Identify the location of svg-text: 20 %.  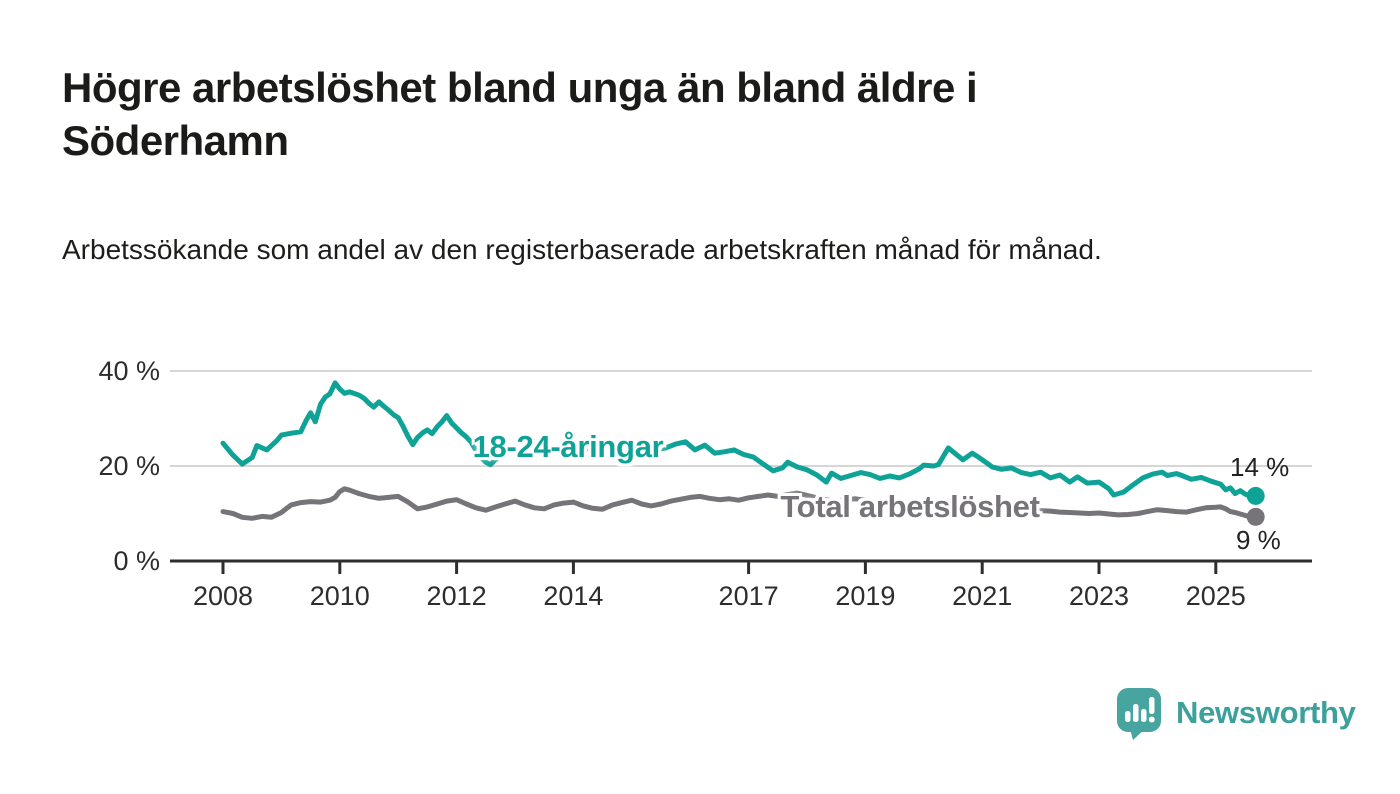
(129, 466).